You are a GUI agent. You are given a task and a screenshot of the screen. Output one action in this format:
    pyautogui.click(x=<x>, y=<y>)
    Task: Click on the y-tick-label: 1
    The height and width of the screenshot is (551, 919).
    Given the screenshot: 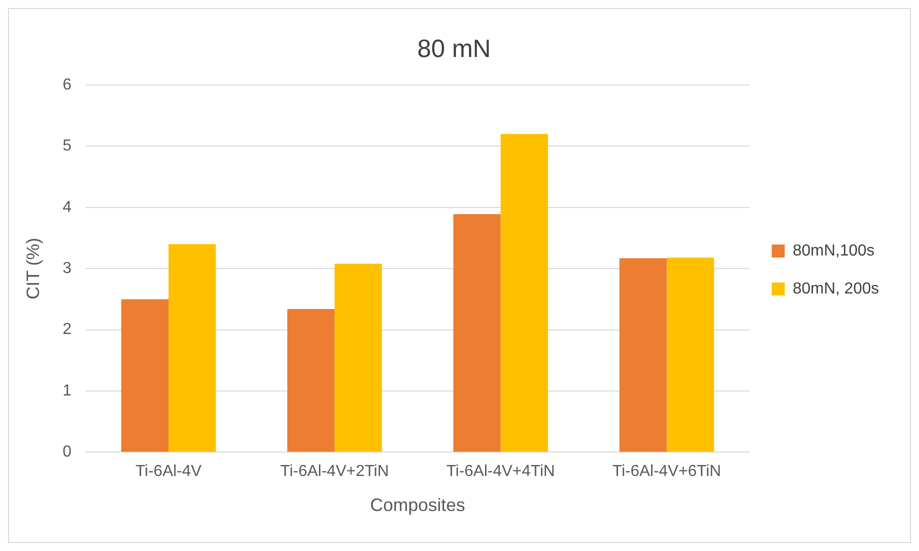 What is the action you would take?
    pyautogui.click(x=67, y=391)
    